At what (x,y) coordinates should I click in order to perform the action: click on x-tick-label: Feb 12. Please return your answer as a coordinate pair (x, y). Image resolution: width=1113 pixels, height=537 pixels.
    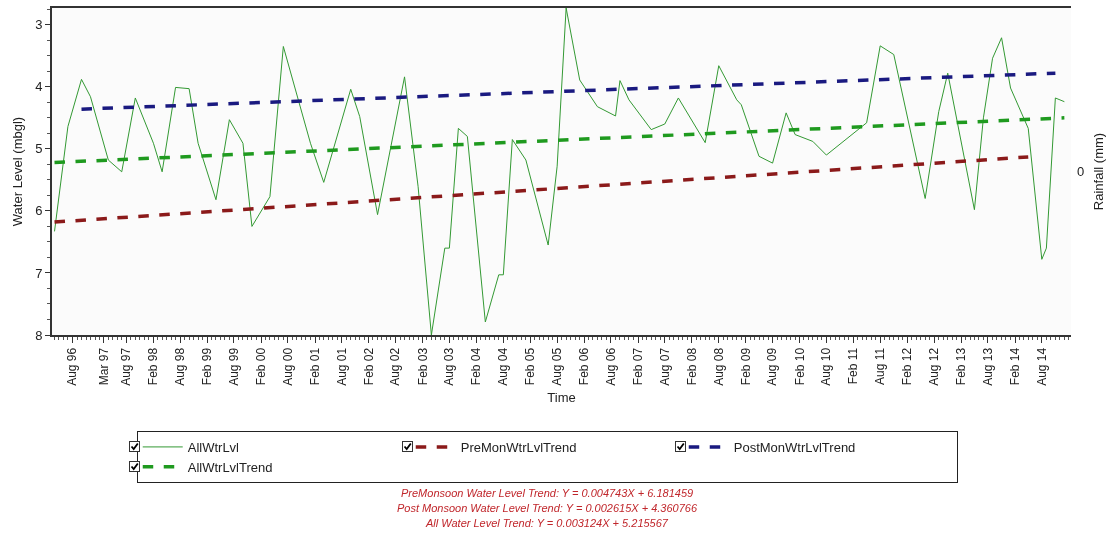
    Looking at the image, I should click on (907, 366).